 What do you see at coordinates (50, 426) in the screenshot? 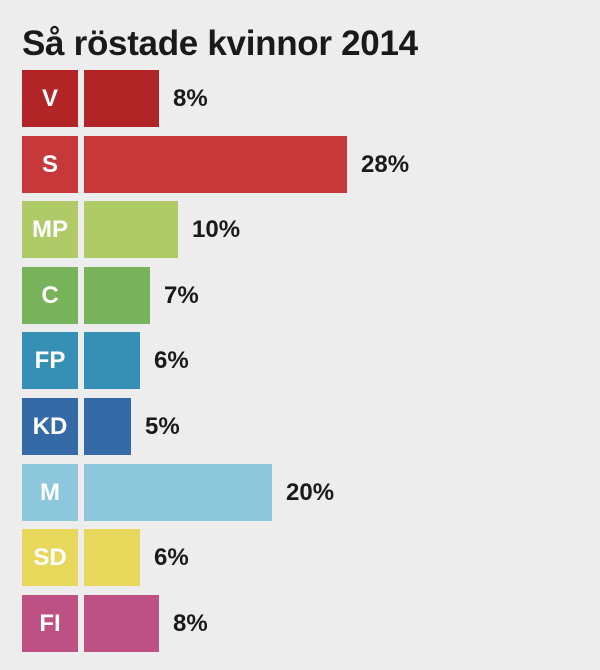
I see `party-label-kd: KD` at bounding box center [50, 426].